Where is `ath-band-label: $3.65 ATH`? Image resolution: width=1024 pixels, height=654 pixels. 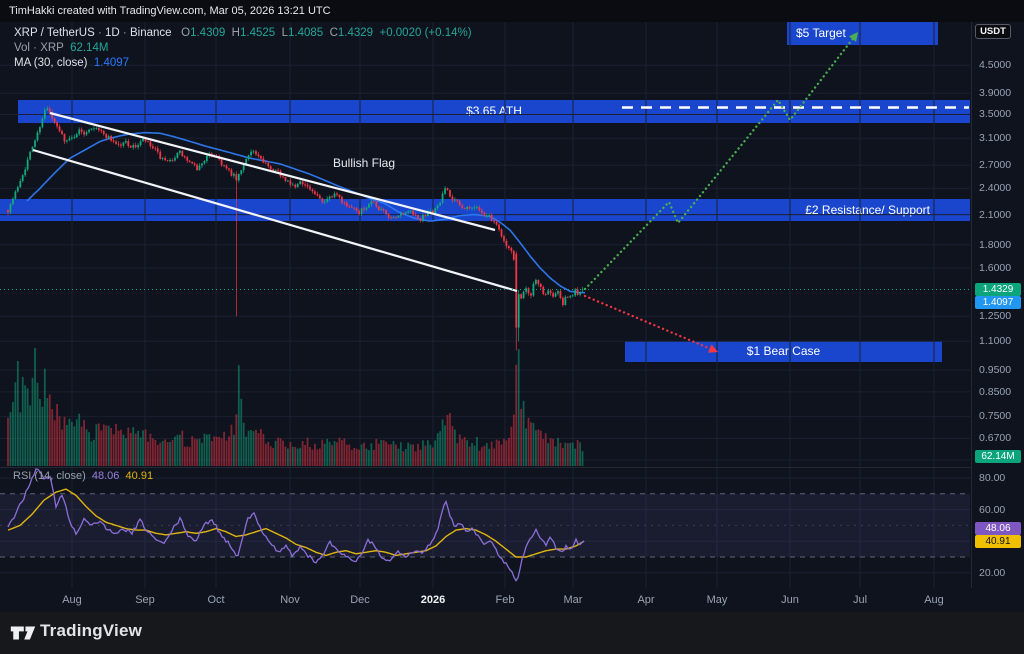
ath-band-label: $3.65 ATH is located at coordinates (494, 111).